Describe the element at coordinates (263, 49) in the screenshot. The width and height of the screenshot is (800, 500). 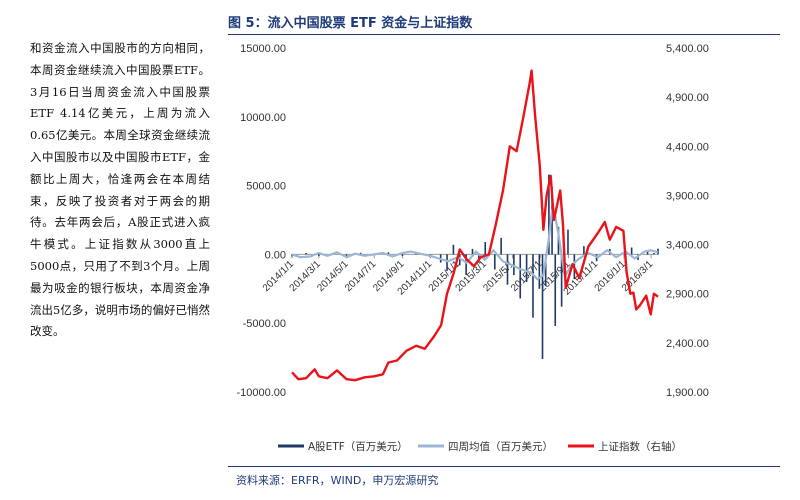
I see `y-left-tick-label: 15000.00` at that location.